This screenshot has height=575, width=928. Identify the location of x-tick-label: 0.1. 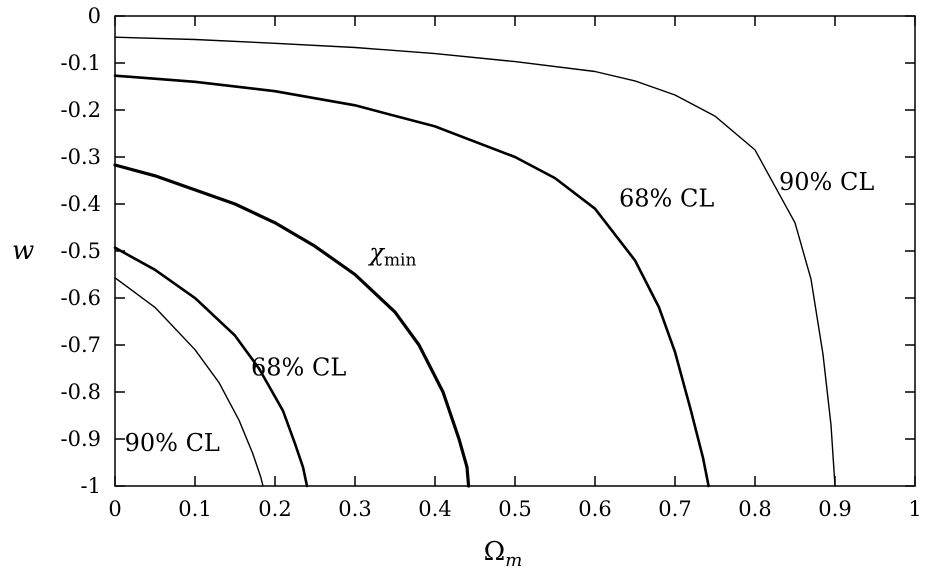
(194, 509).